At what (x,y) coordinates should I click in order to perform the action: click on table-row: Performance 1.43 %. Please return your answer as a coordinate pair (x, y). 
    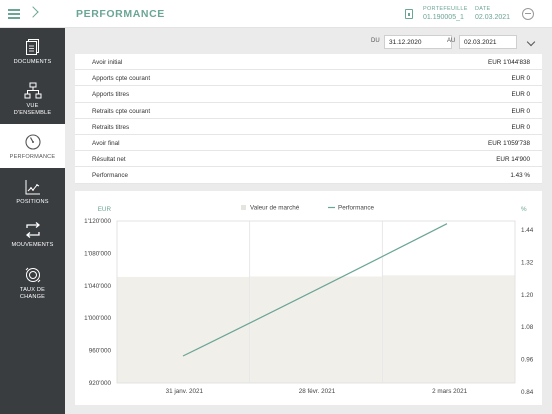
    Looking at the image, I should click on (308, 175).